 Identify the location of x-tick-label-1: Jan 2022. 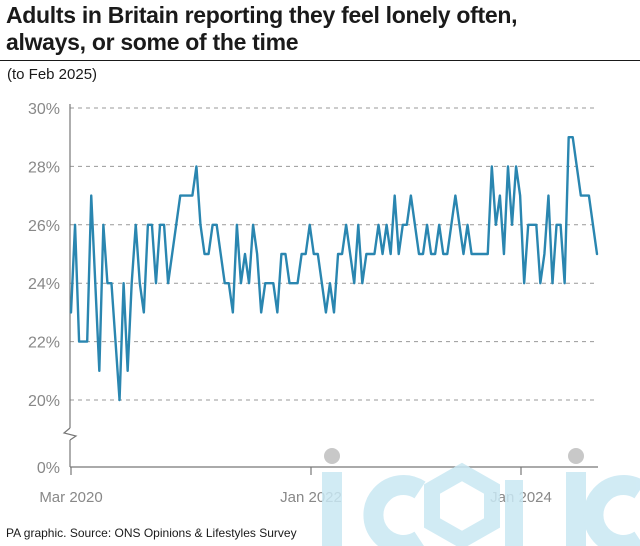
(311, 497).